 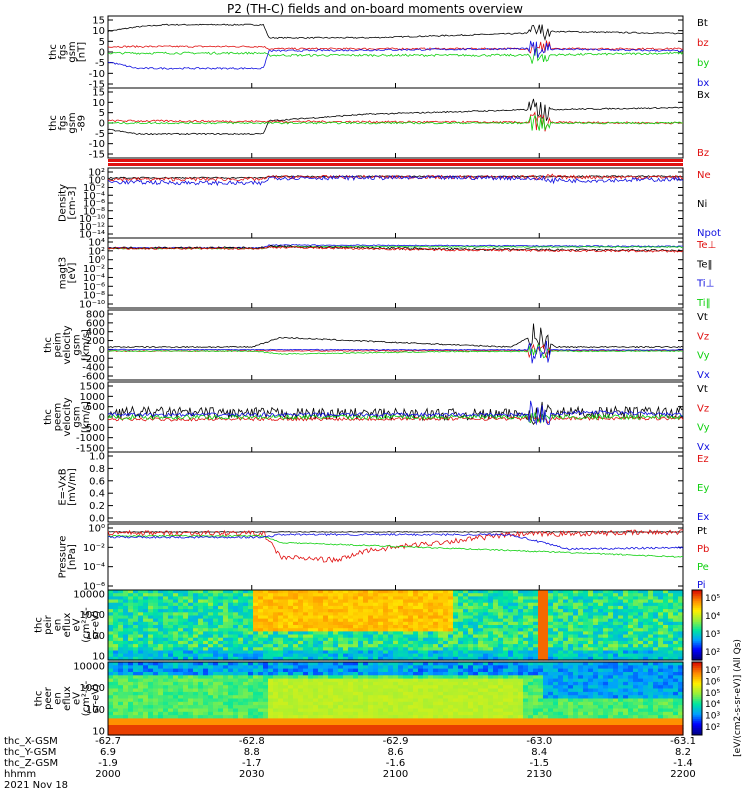 What do you see at coordinates (702, 23) in the screenshot?
I see `legend-Bt: Bt` at bounding box center [702, 23].